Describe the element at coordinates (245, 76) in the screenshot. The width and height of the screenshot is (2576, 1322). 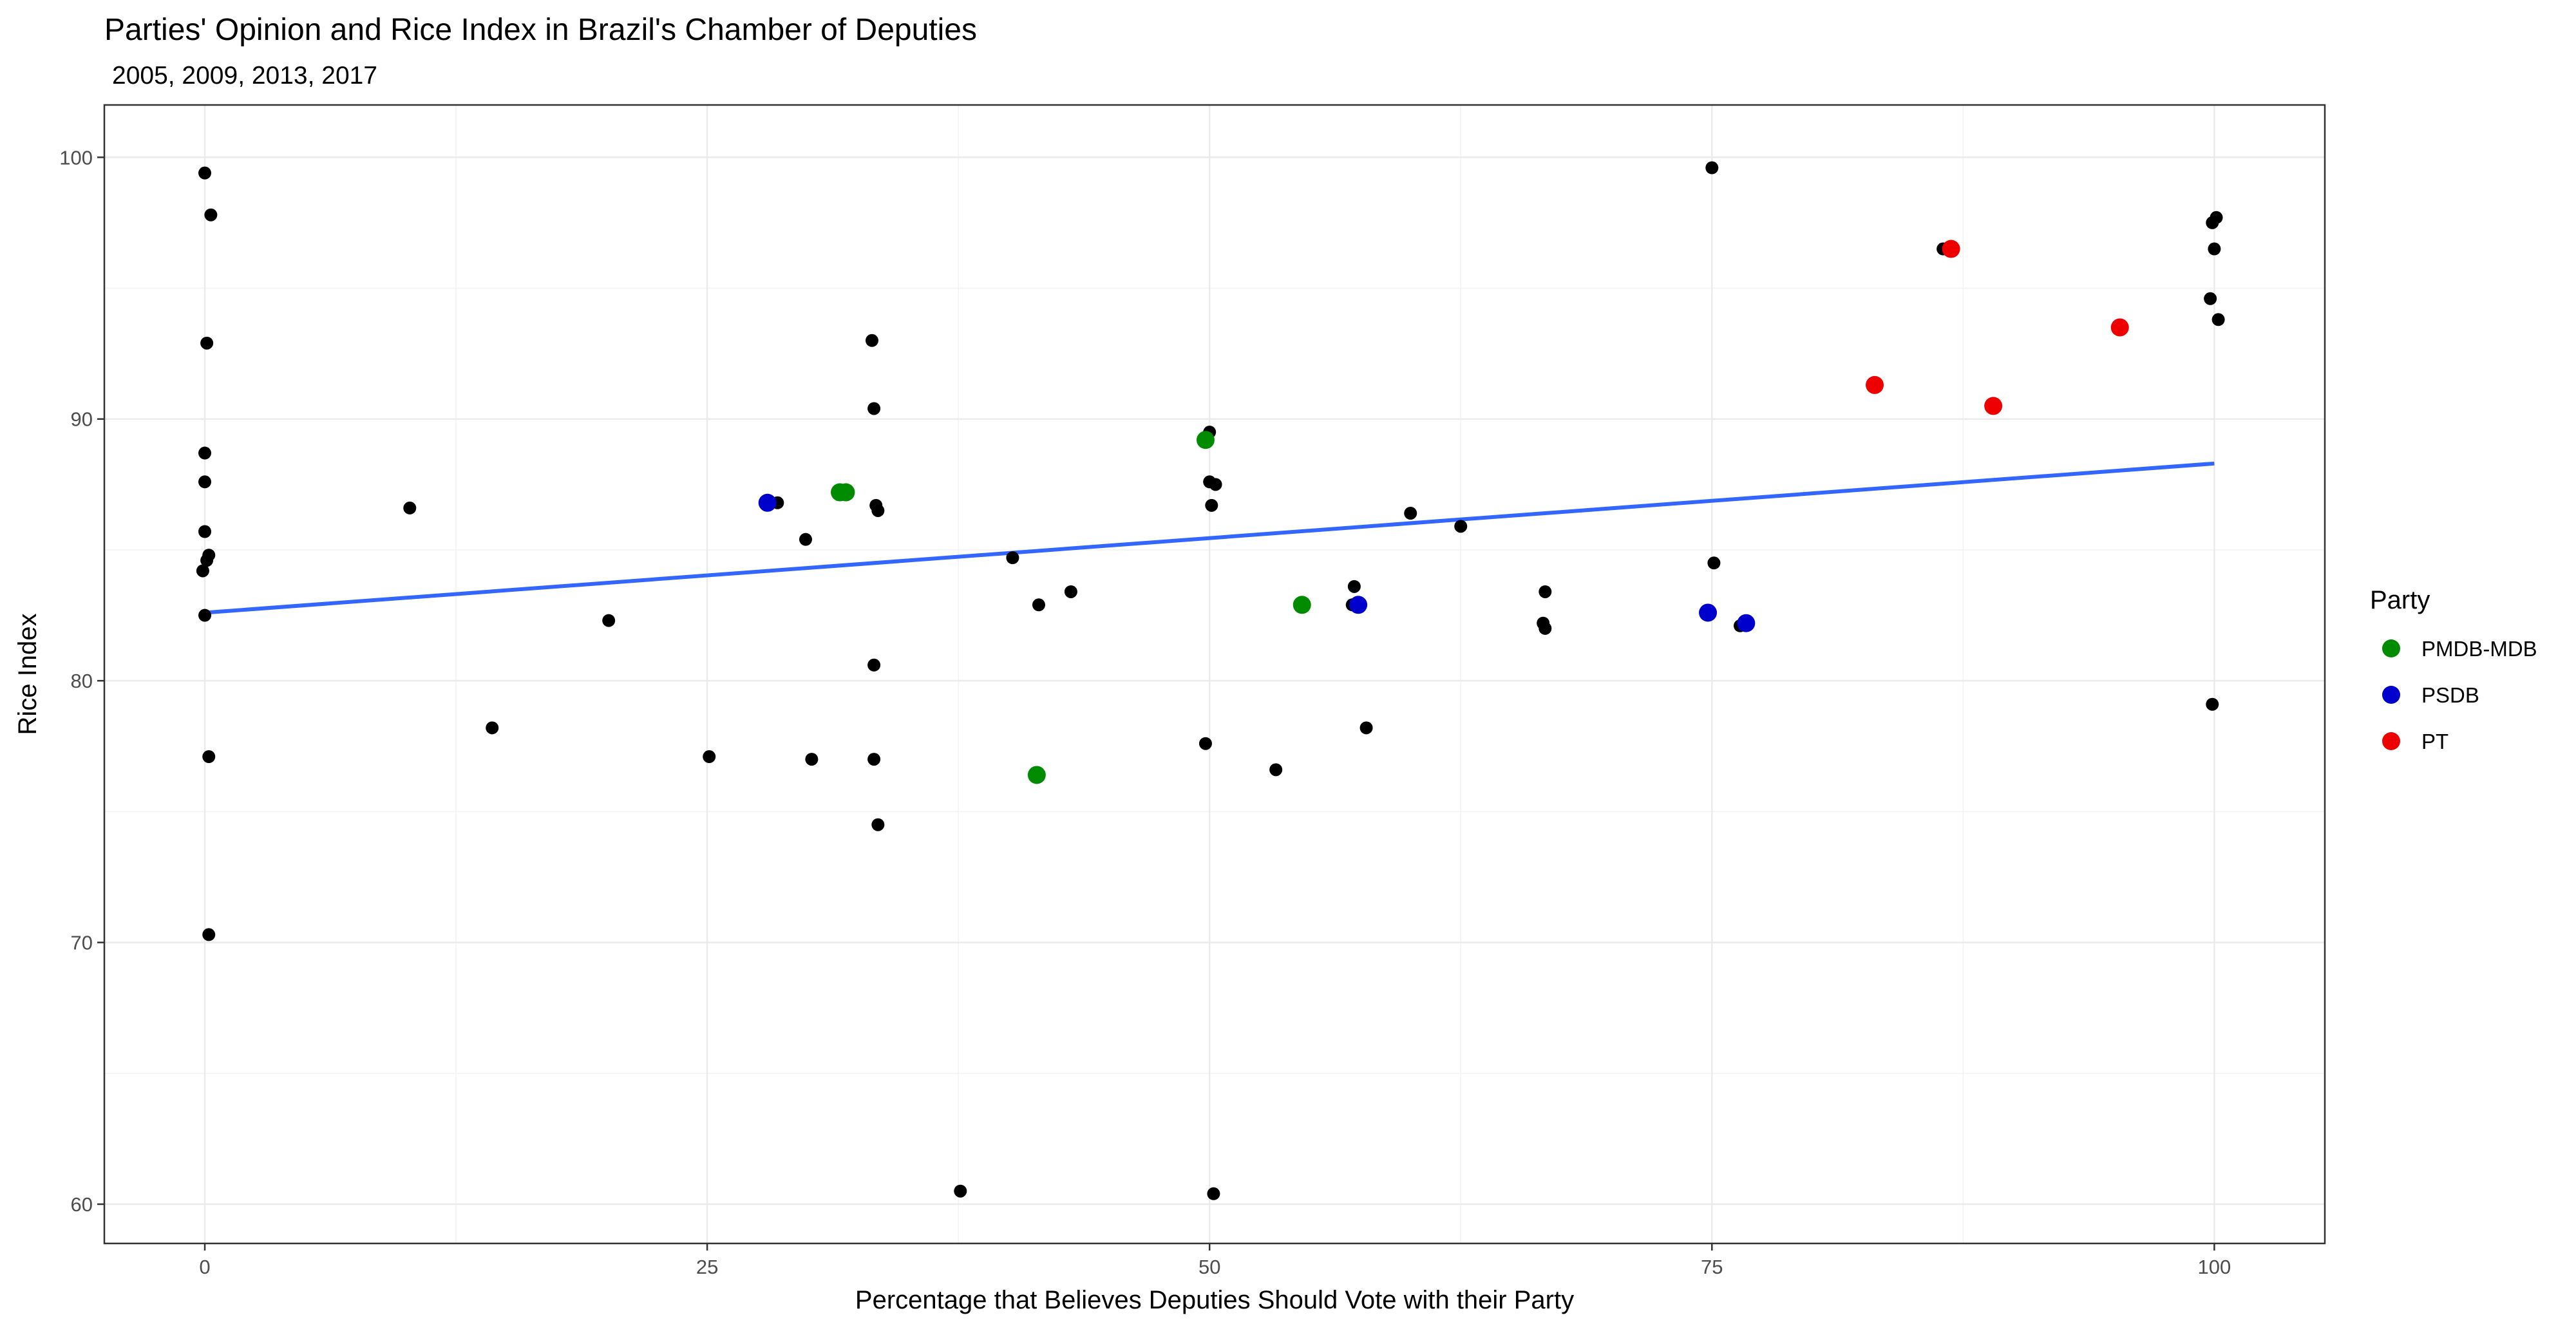
I see `chart-subtitle: 2005, 2009, 2013, 2017` at that location.